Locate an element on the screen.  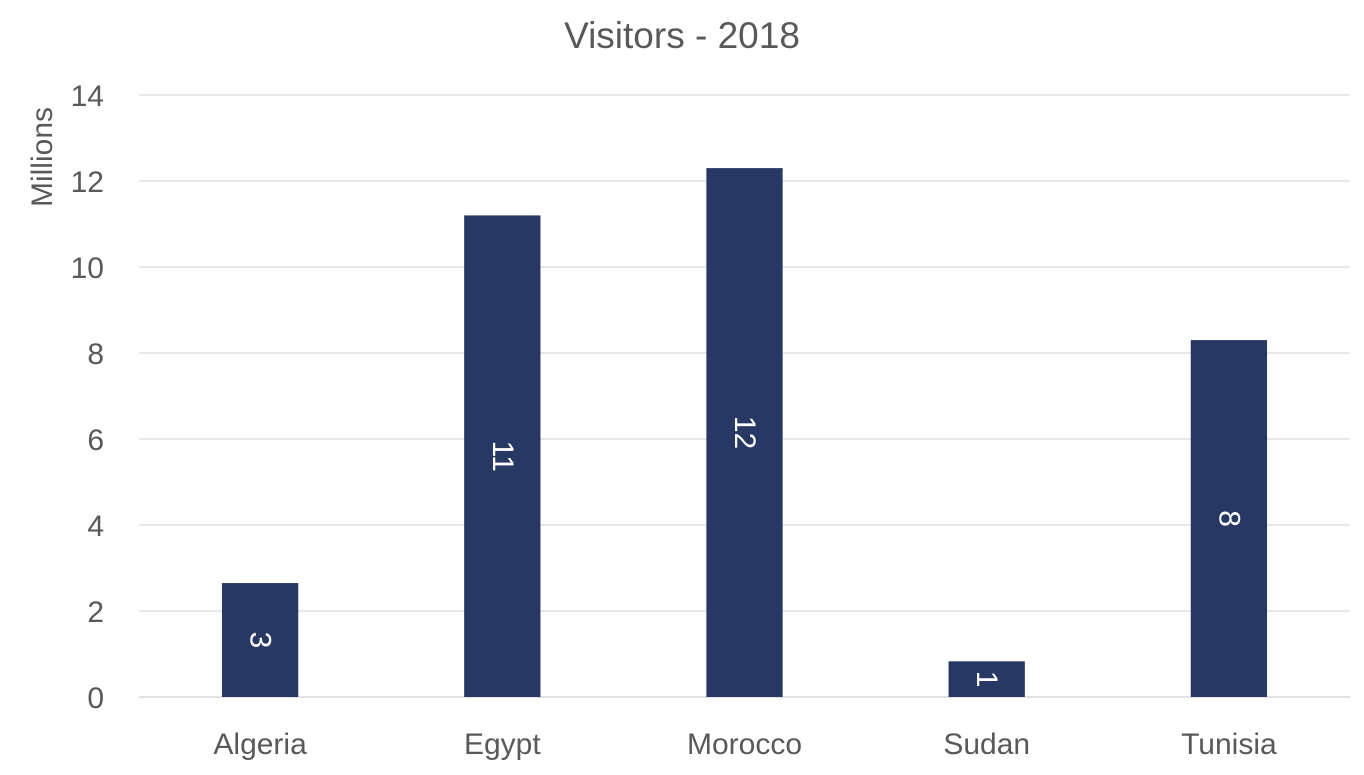
y-tick-label: 4 is located at coordinates (95, 526).